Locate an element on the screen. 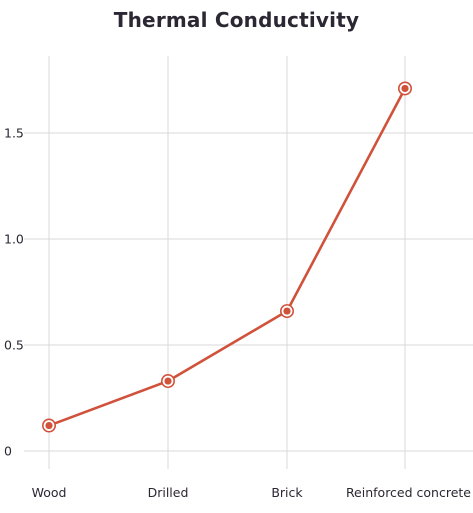  y-tick-label: 0.5 is located at coordinates (14, 345).